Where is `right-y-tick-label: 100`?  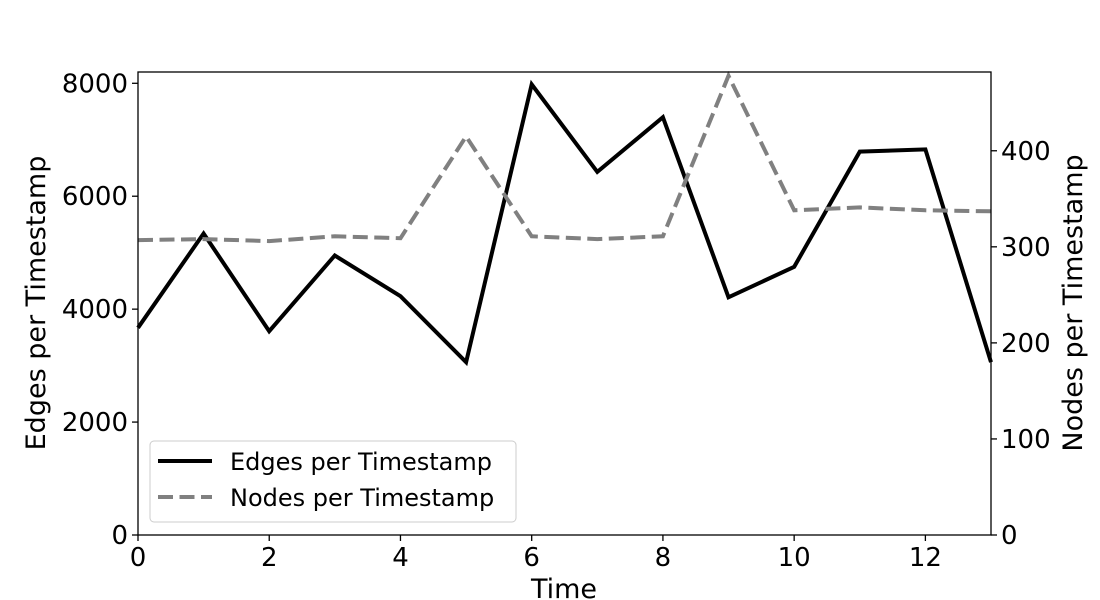
right-y-tick-label: 100 is located at coordinates (1026, 440).